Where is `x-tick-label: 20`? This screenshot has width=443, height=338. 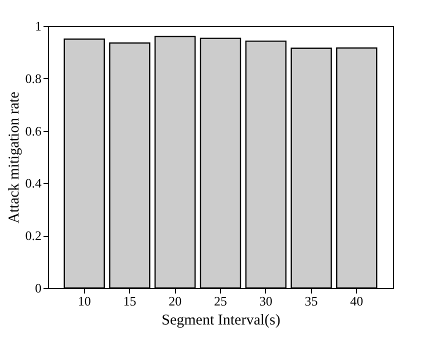
x-tick-label: 20 is located at coordinates (175, 301).